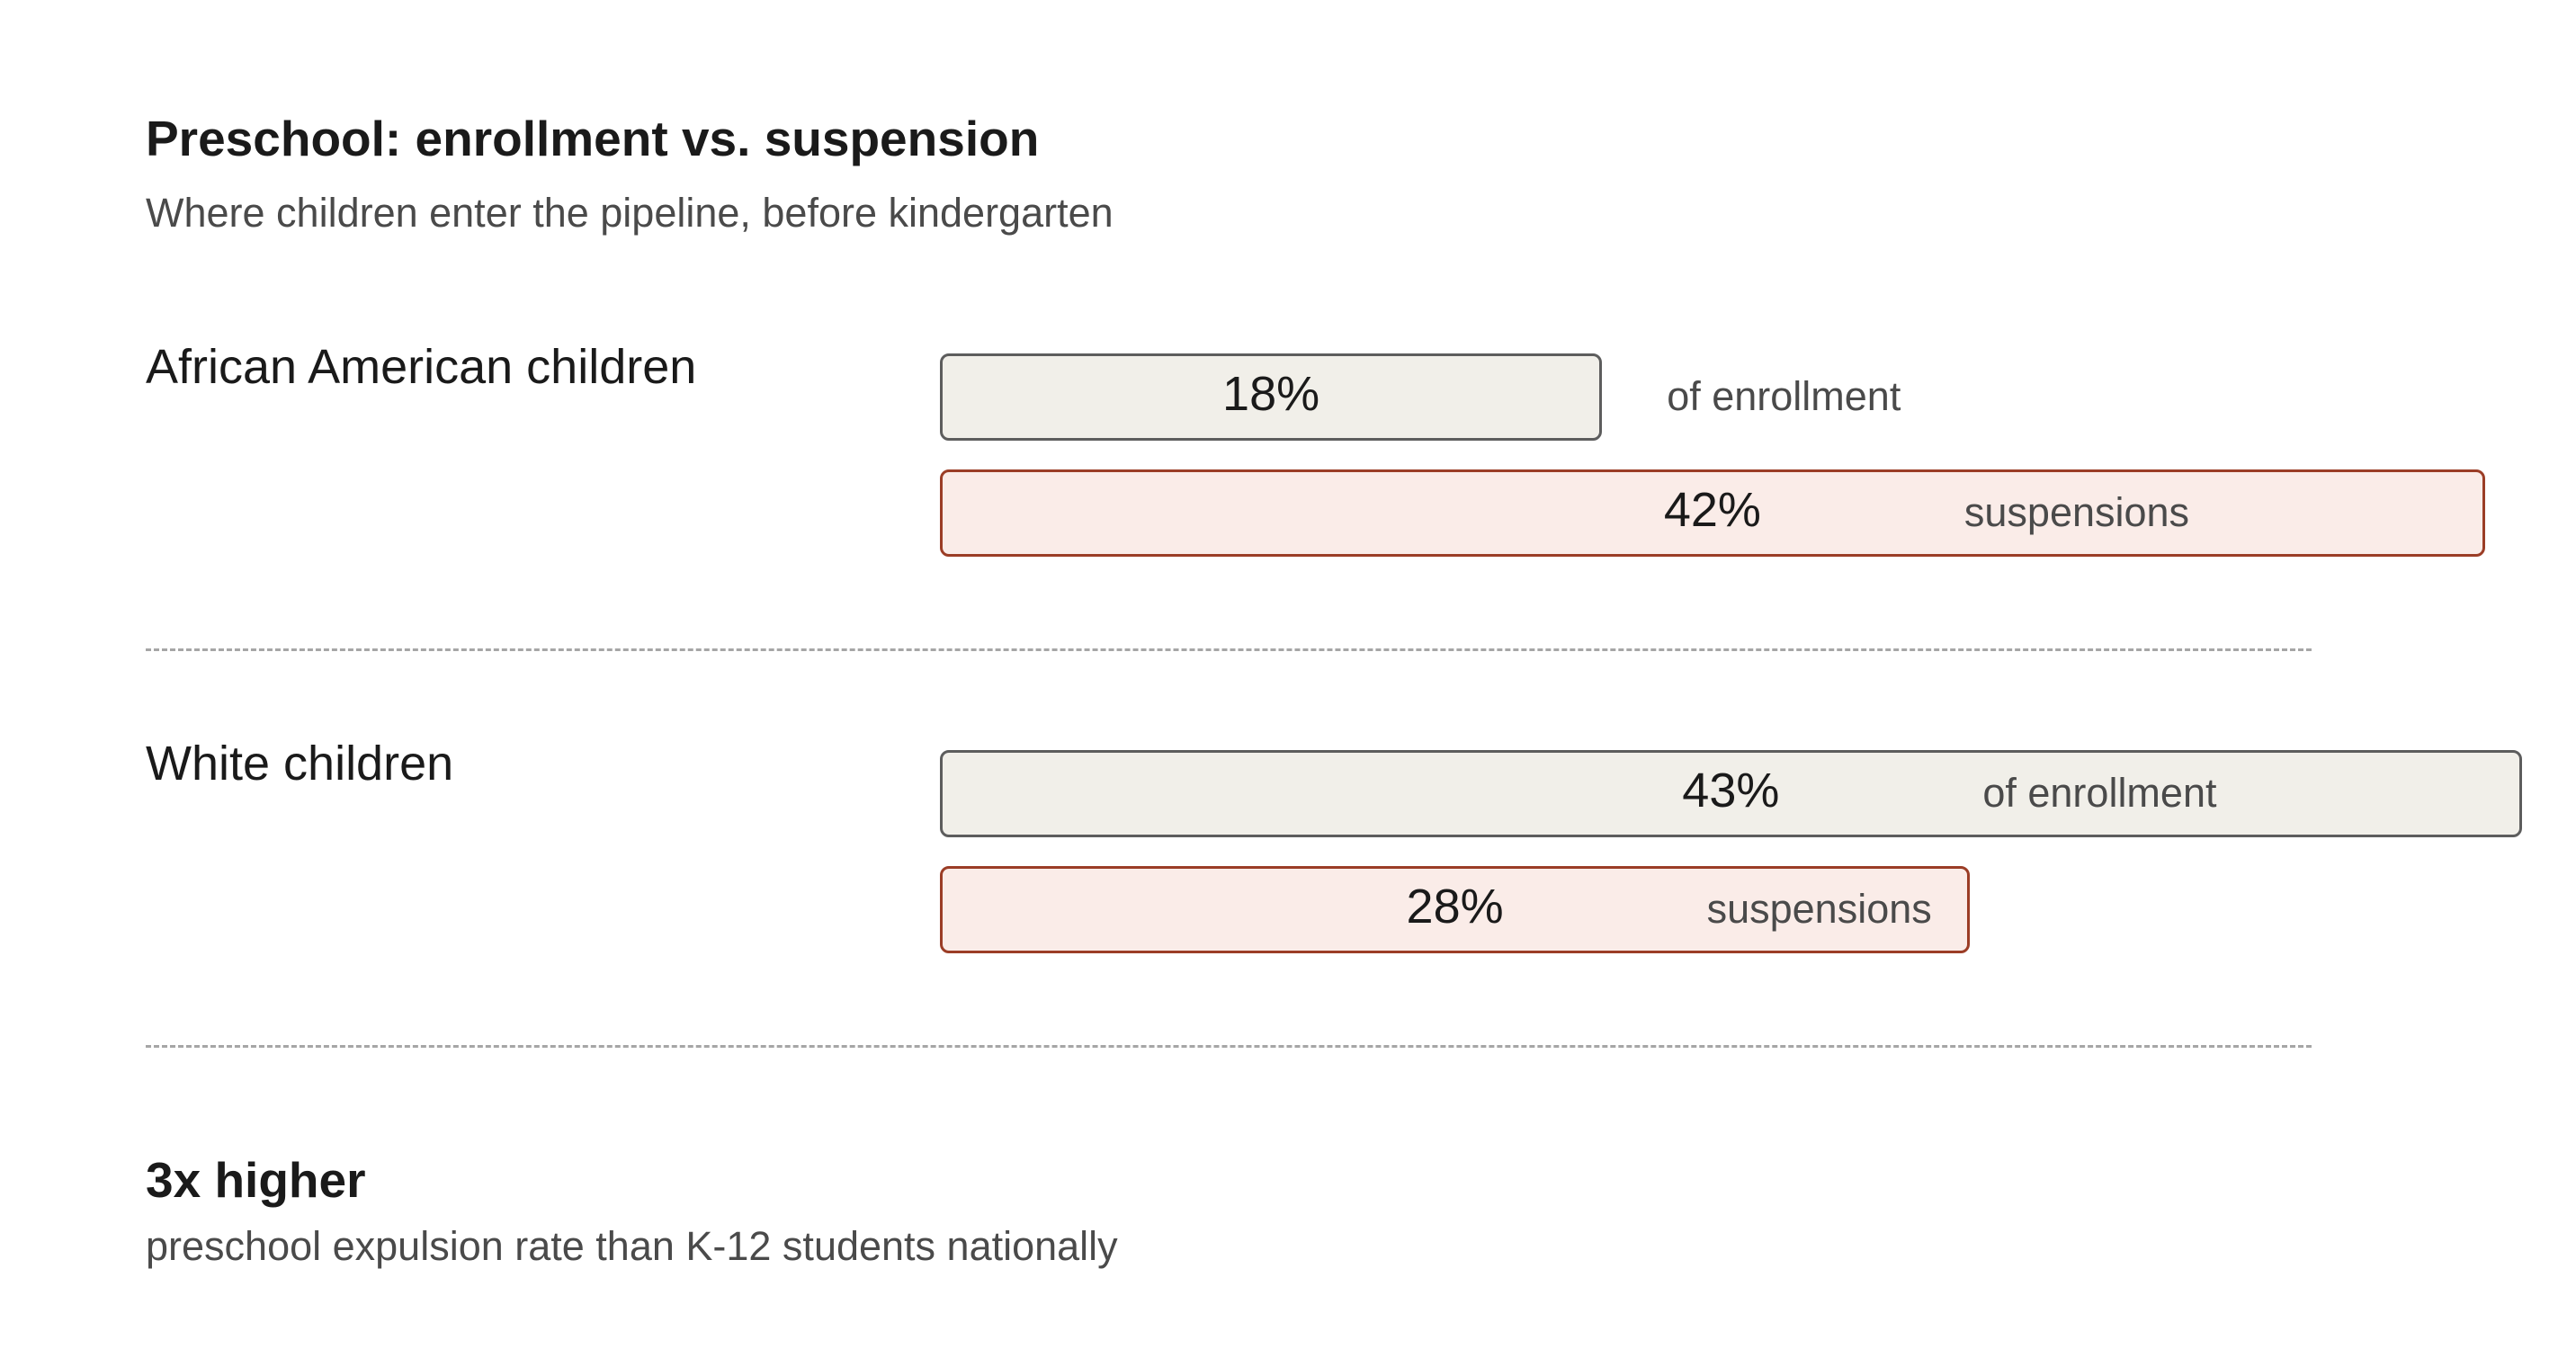 This screenshot has width=2576, height=1367. I want to click on bar-value-label: 42%, so click(1712, 510).